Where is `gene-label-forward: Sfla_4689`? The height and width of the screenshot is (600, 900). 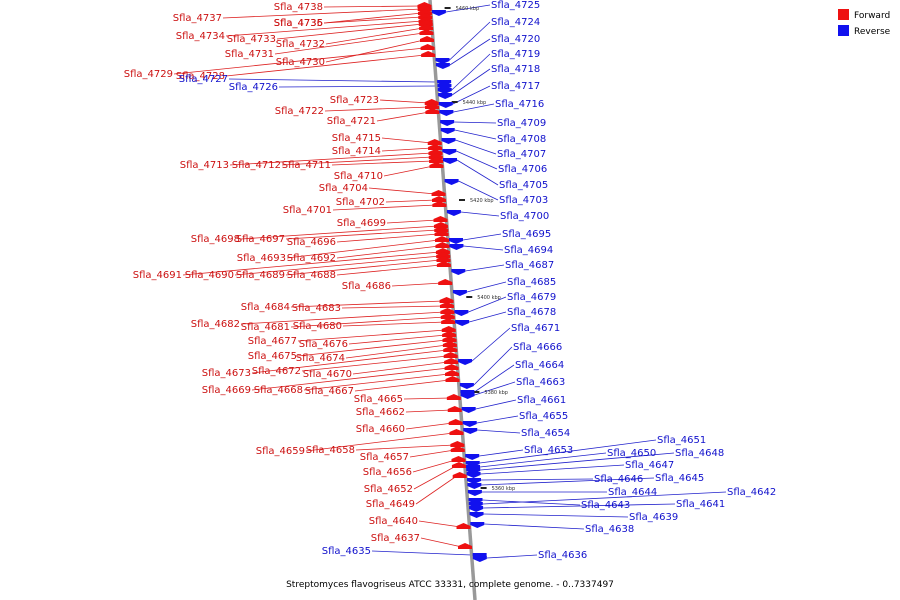
gene-label-forward: Sfla_4689 is located at coordinates (260, 275).